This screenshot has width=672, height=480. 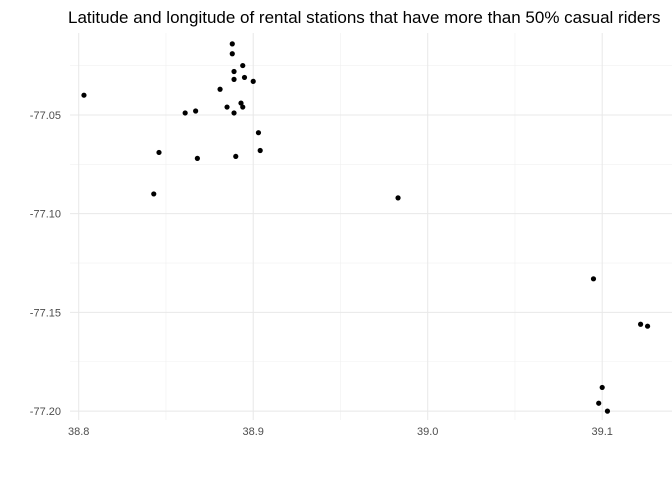 What do you see at coordinates (45, 412) in the screenshot?
I see `y-tick-label: -77.20` at bounding box center [45, 412].